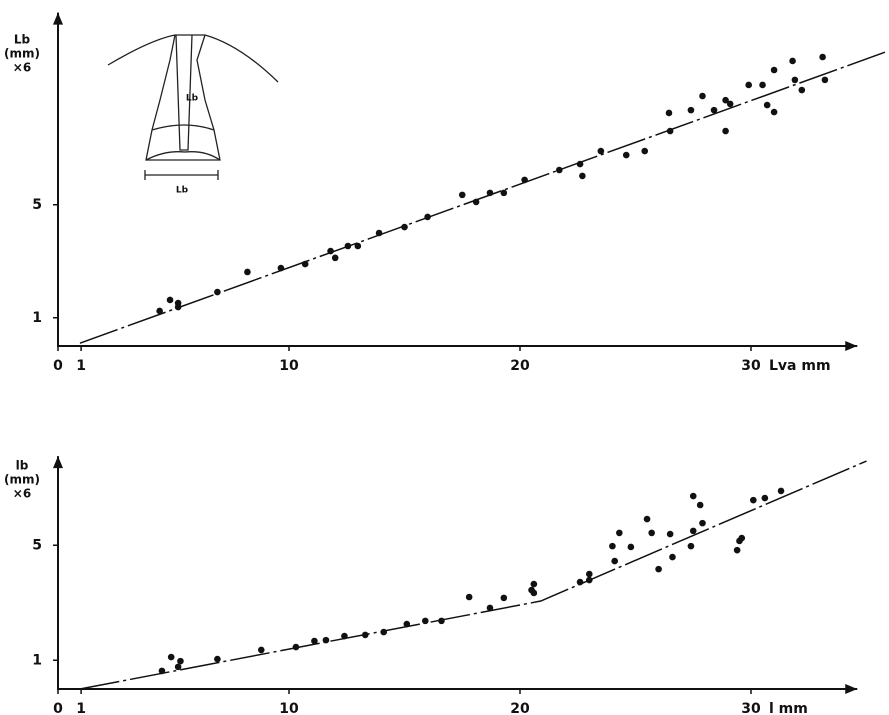 This screenshot has height=715, width=889. What do you see at coordinates (37, 205) in the screenshot?
I see `y-tick-label: 5` at bounding box center [37, 205].